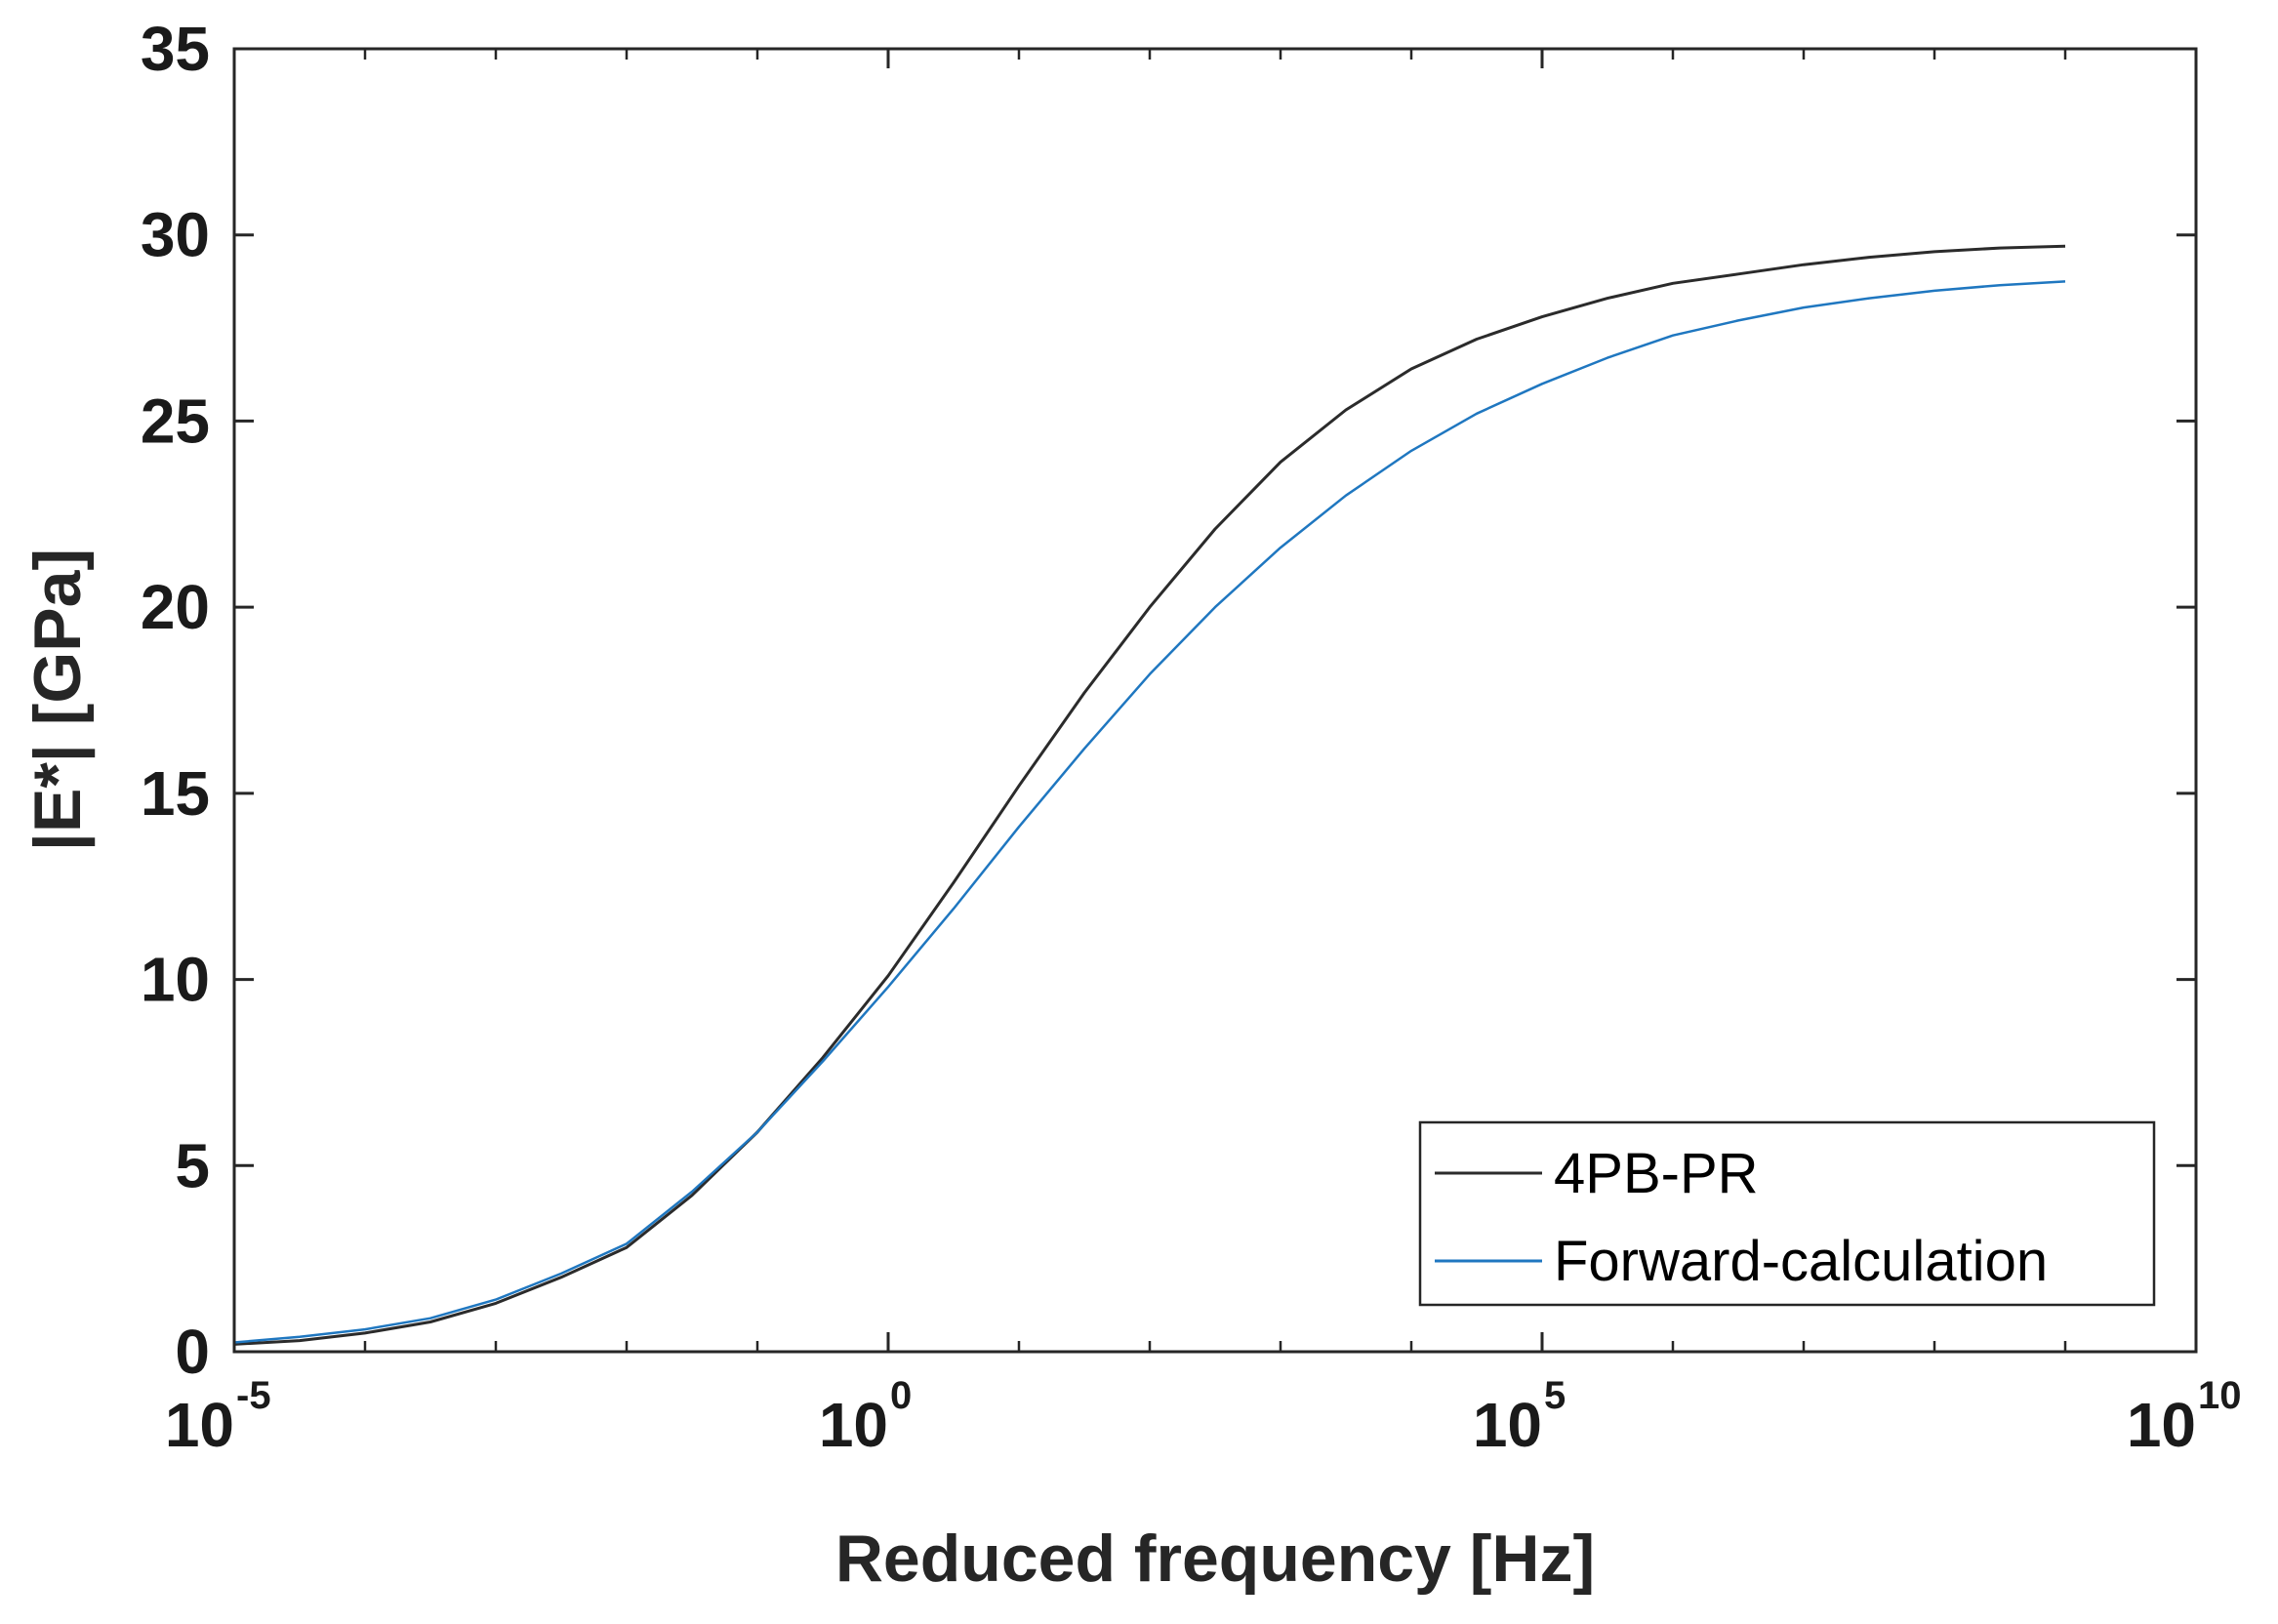 The width and height of the screenshot is (2278, 1624). I want to click on x-tick-label: 10 5, so click(1519, 1417).